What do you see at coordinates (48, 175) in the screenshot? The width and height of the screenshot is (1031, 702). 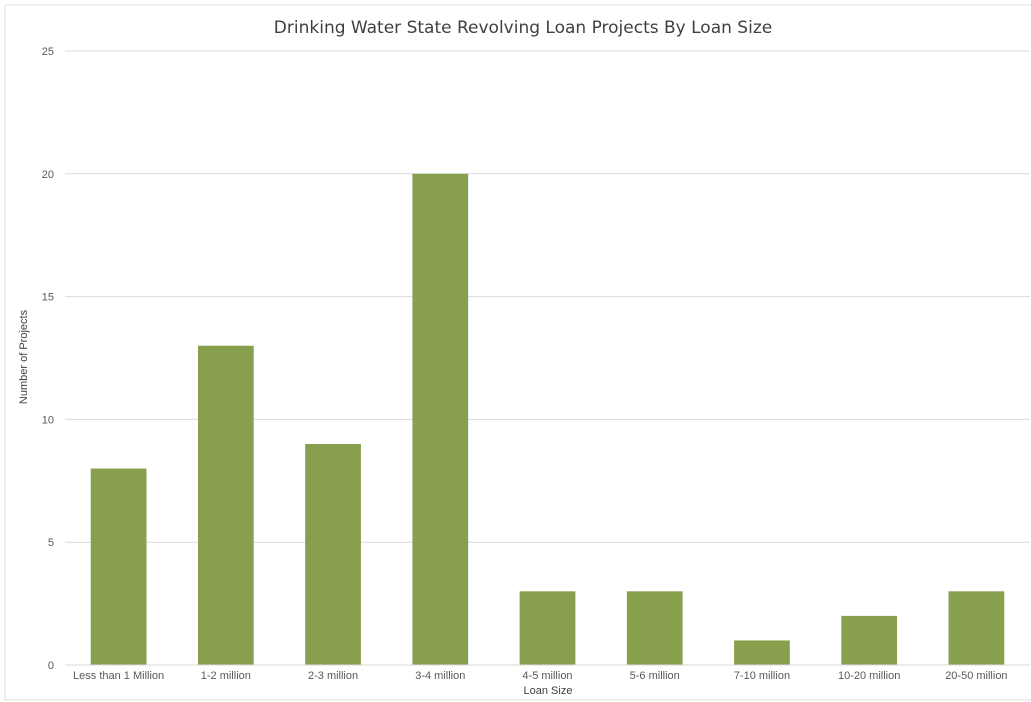 I see `y-tick-label: 20` at bounding box center [48, 175].